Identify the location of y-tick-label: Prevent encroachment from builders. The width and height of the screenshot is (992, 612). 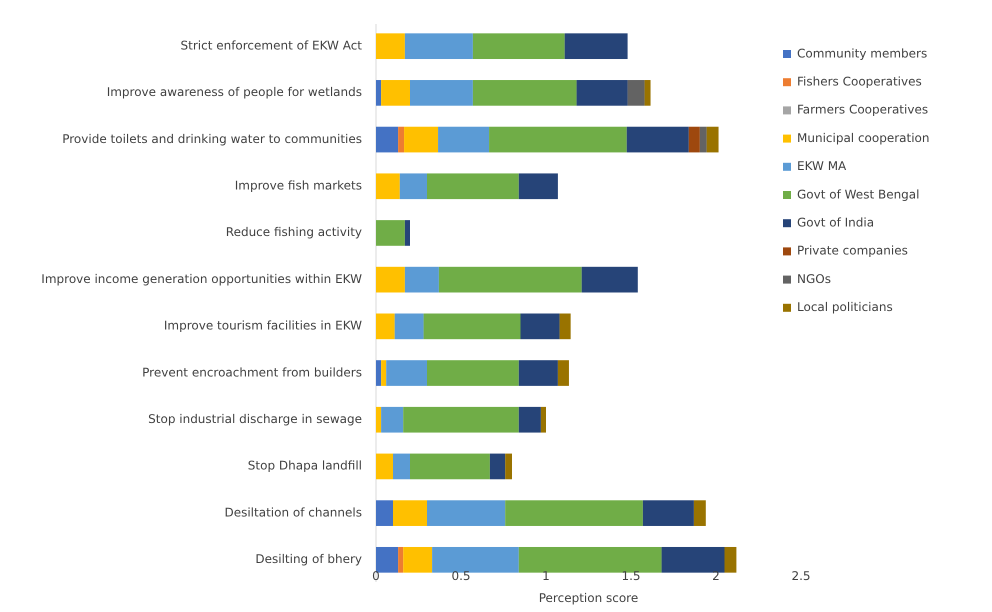
(252, 372).